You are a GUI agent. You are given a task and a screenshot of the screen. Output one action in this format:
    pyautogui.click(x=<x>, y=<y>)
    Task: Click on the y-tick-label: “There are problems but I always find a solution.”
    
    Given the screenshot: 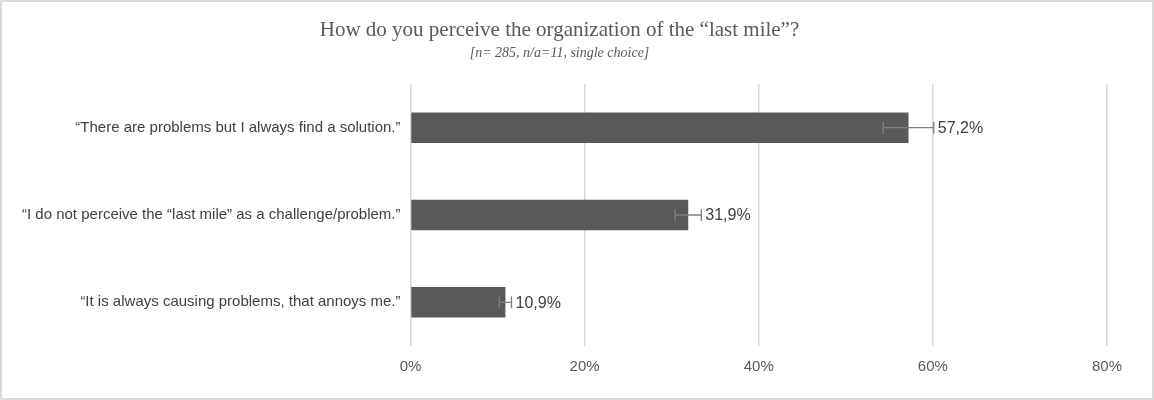 What is the action you would take?
    pyautogui.click(x=238, y=126)
    